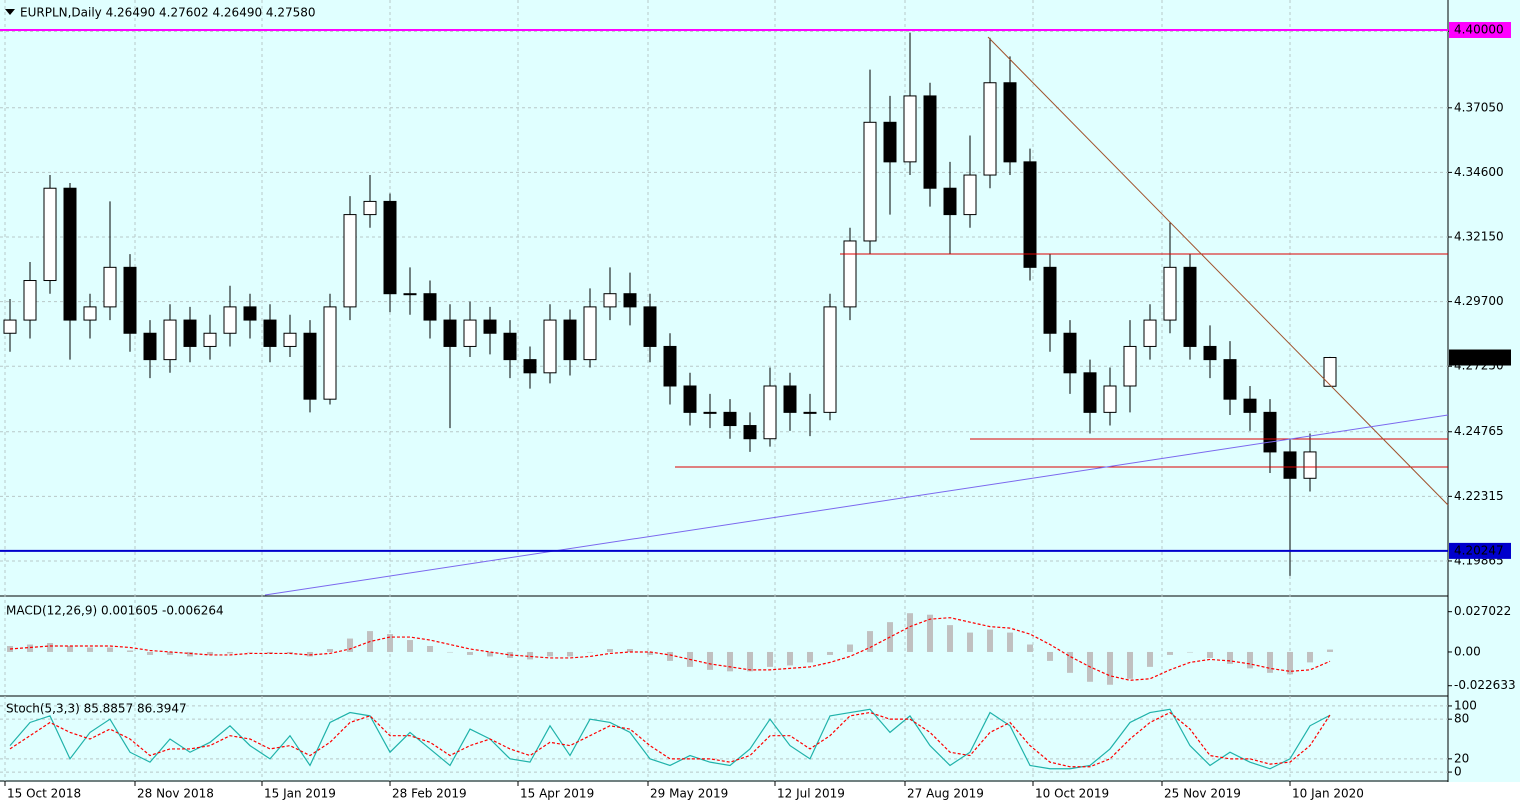  Describe the element at coordinates (1479, 431) in the screenshot. I see `y-tick-label: 4.24765` at that location.